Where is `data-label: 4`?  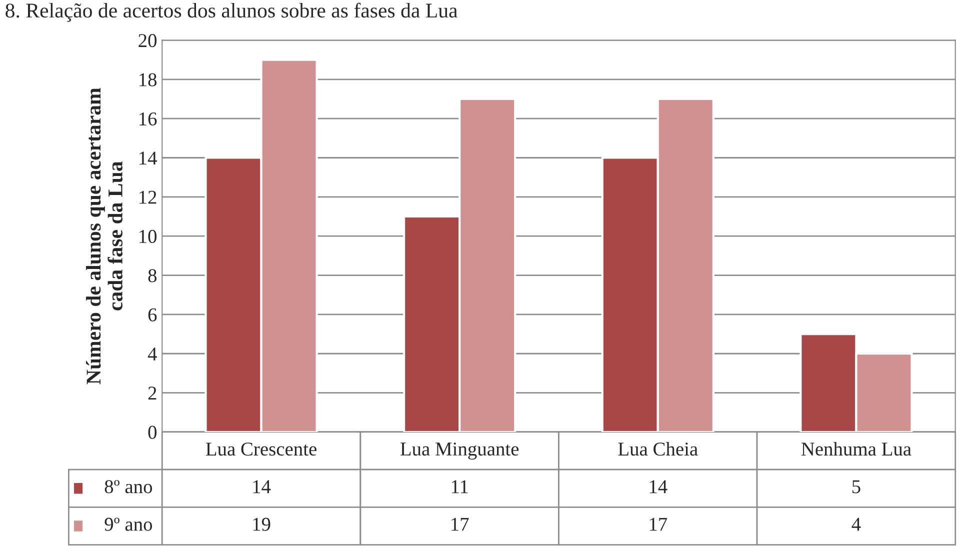
data-label: 4 is located at coordinates (856, 524).